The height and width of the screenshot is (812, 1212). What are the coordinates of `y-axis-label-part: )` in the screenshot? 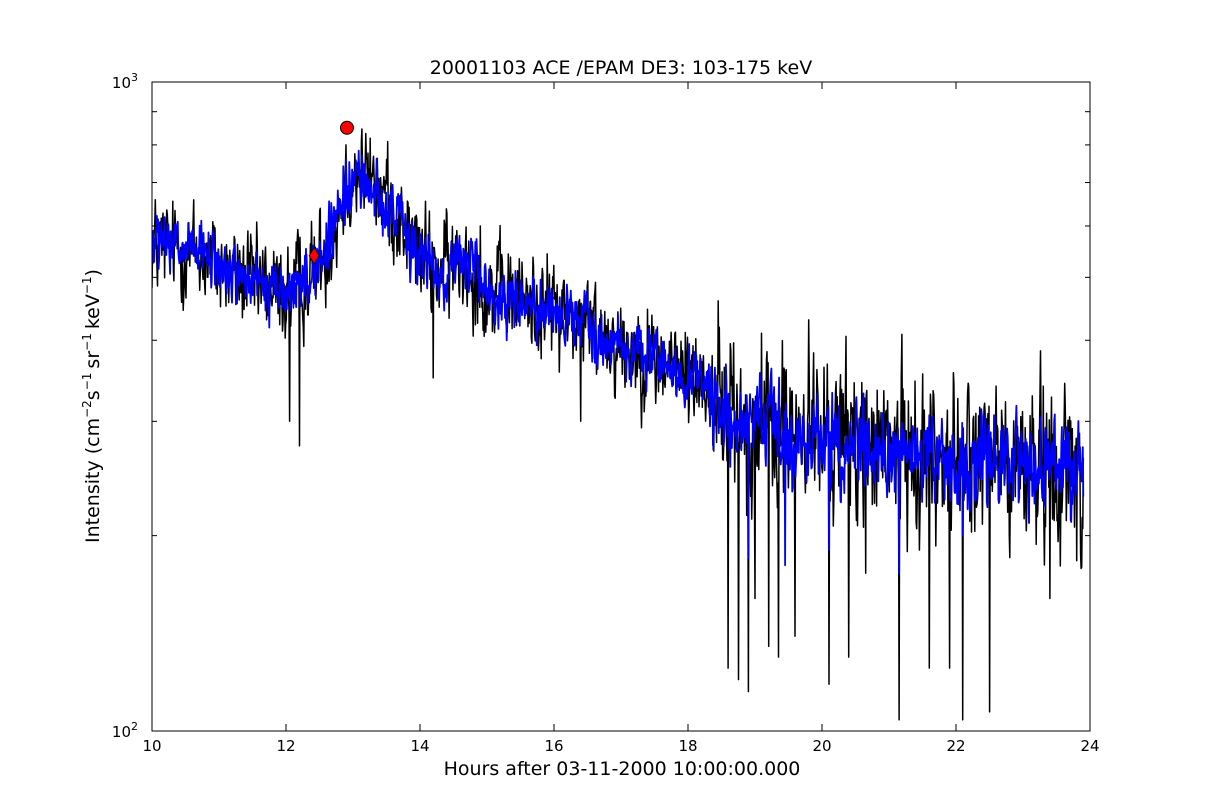 It's located at (93, 272).